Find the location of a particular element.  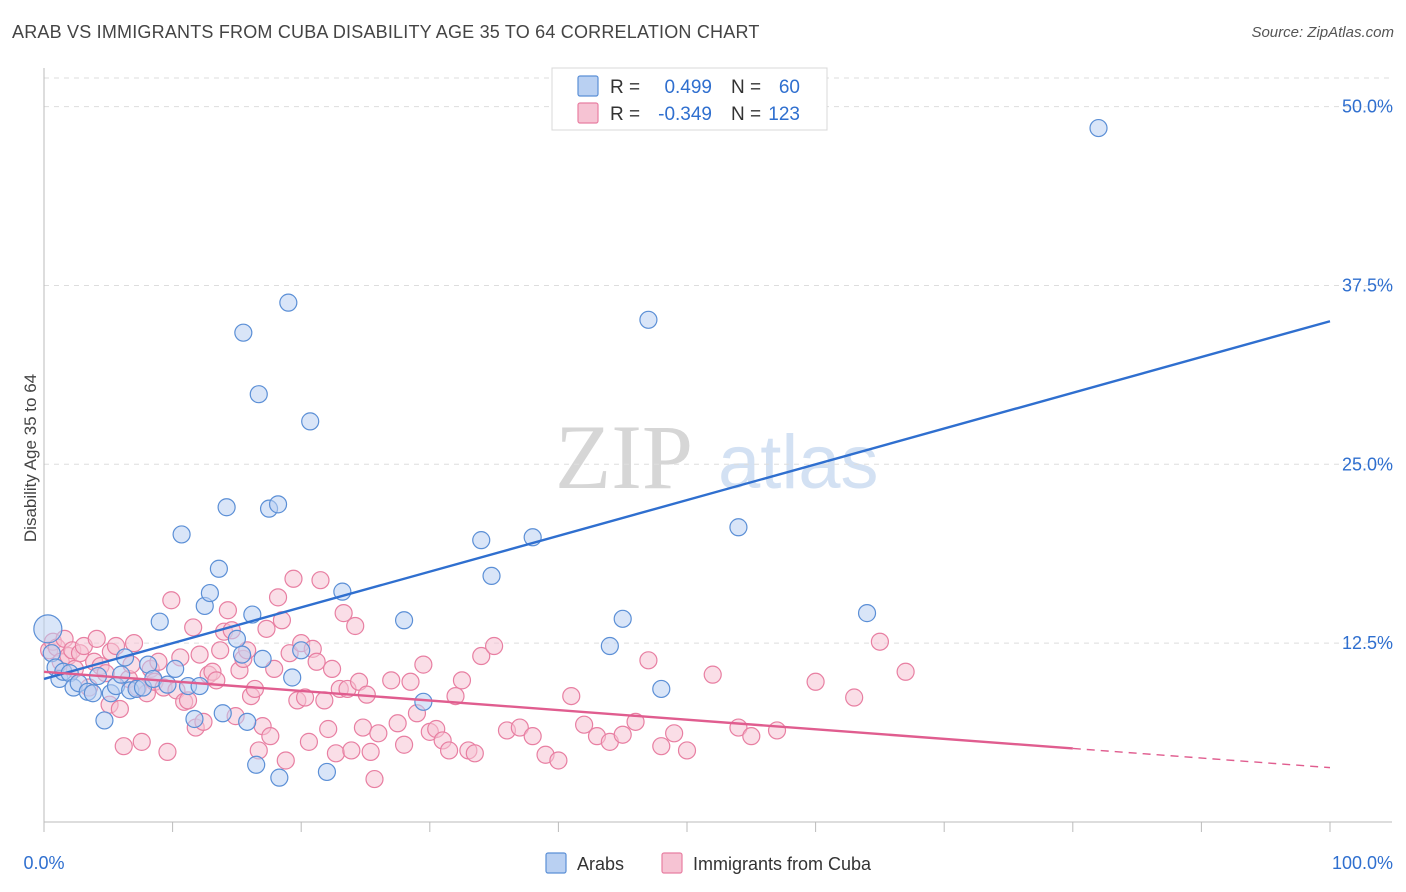

stats-n-value-arabs: 60 is located at coordinates (789, 87).